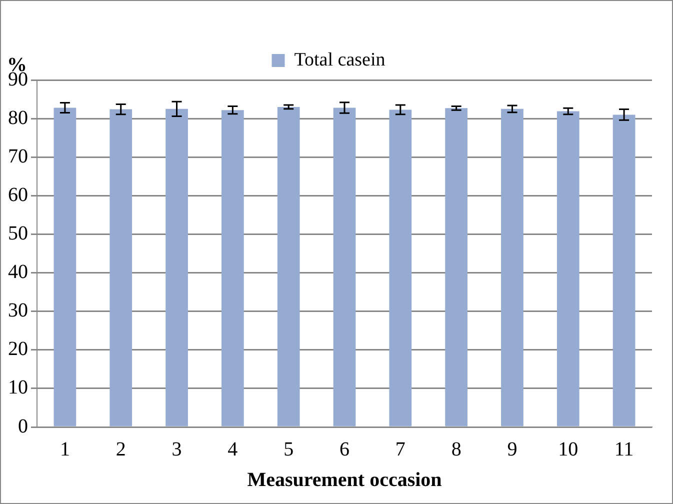  I want to click on y-tick-label: 30, so click(18, 311).